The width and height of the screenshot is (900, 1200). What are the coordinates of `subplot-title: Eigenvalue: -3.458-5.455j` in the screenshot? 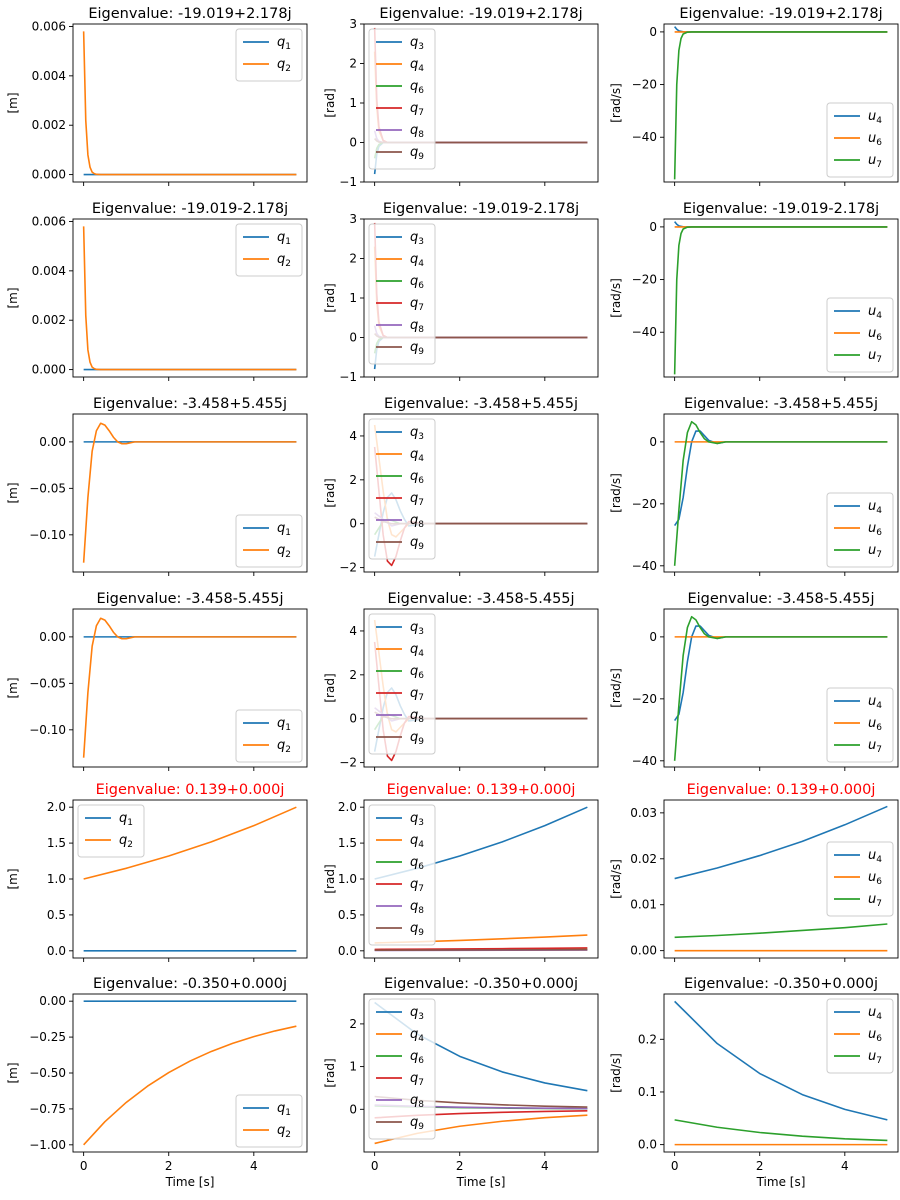 It's located at (189, 599).